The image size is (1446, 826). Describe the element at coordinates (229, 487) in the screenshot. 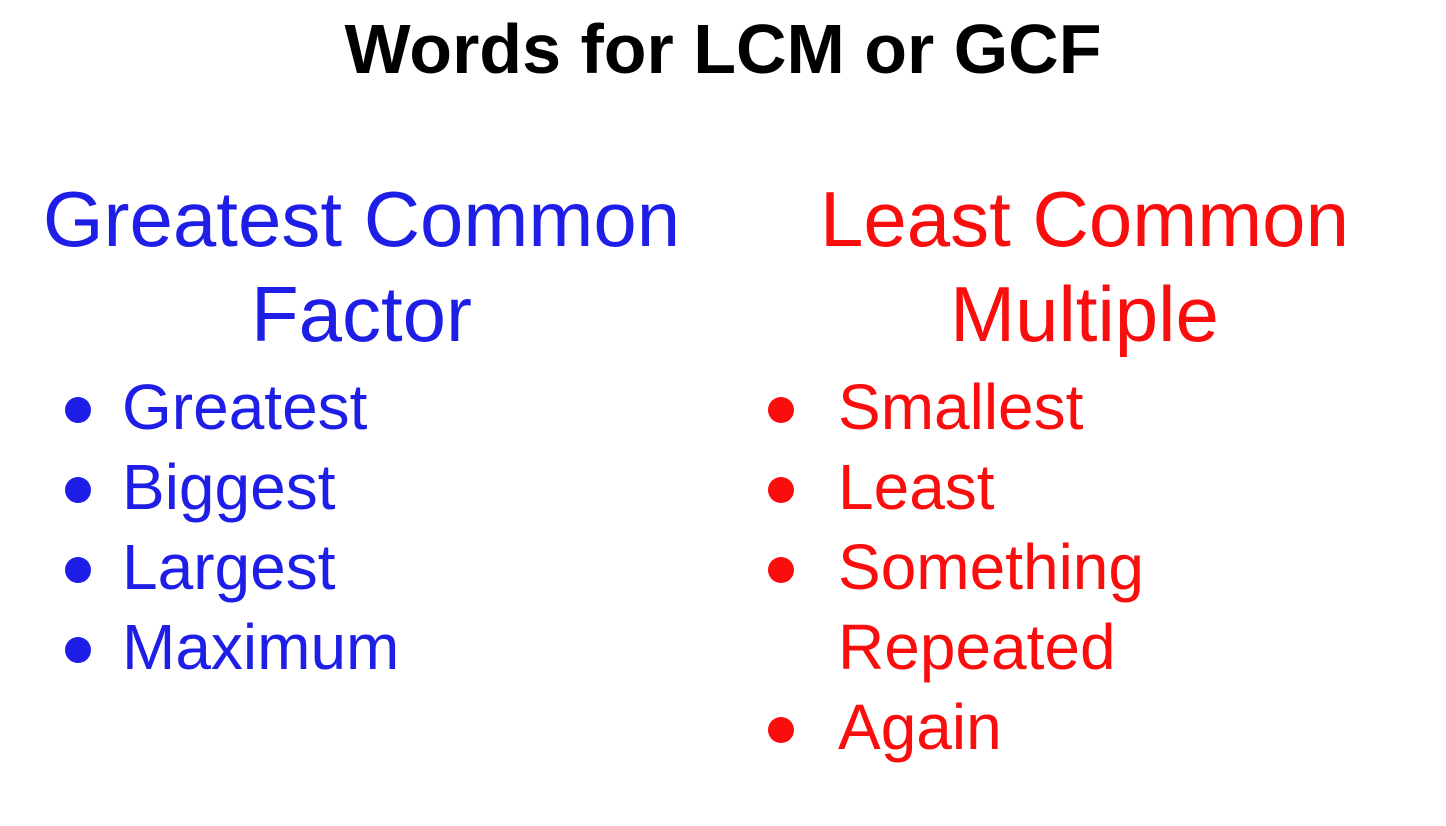

I see `list-item-label: Biggest` at that location.